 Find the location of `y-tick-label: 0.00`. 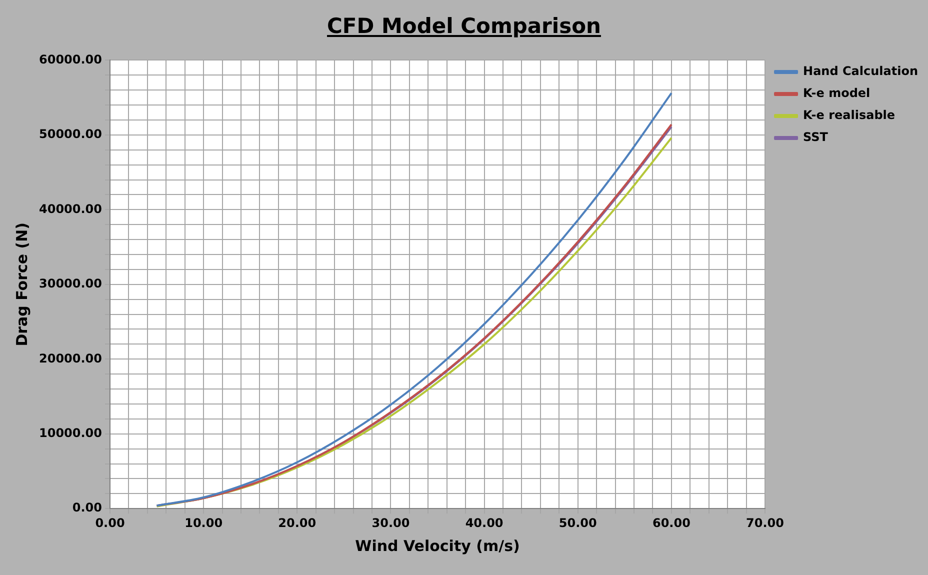

y-tick-label: 0.00 is located at coordinates (87, 507).